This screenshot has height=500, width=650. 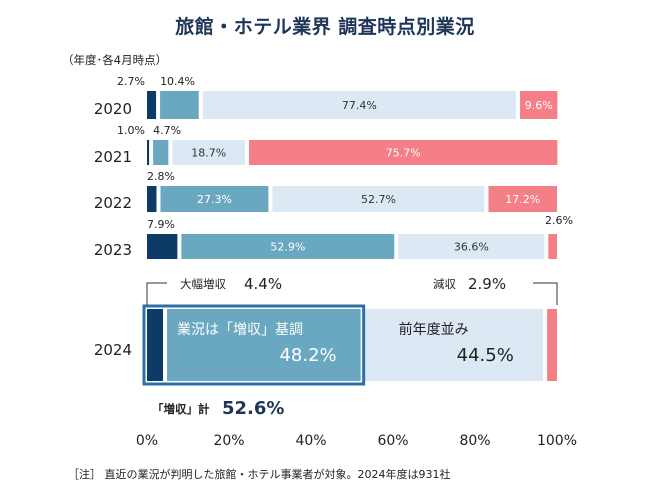 I want to click on bar-decrease-2023, so click(x=552, y=246).